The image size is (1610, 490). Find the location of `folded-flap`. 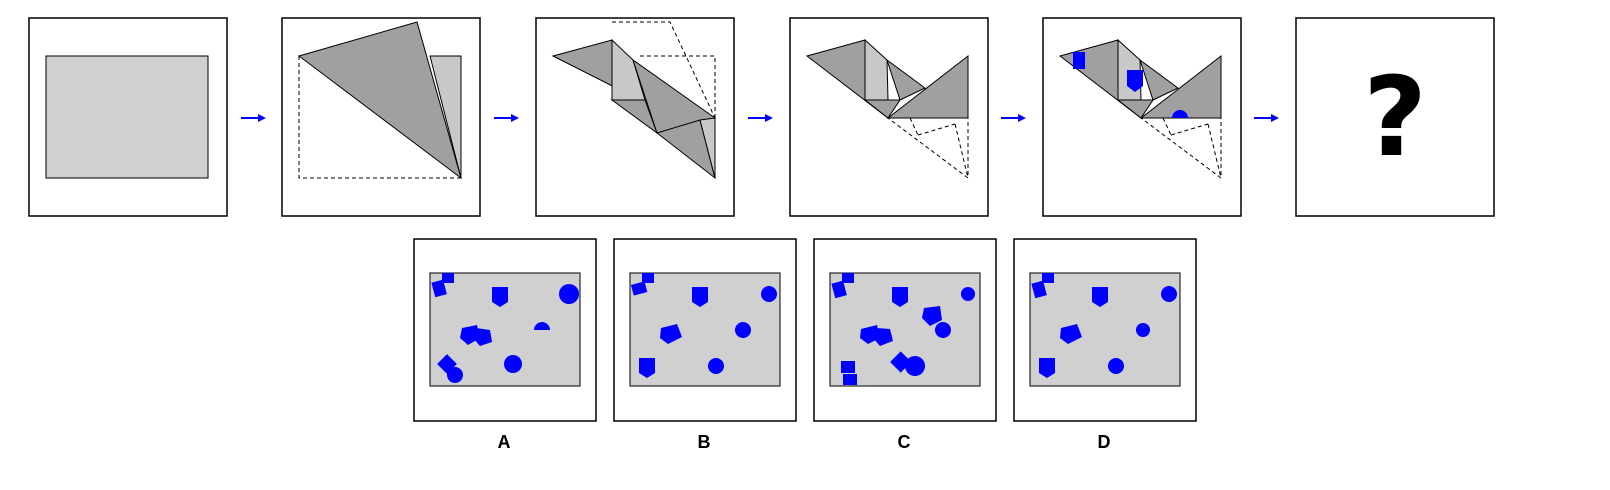

folded-flap is located at coordinates (379, 100).